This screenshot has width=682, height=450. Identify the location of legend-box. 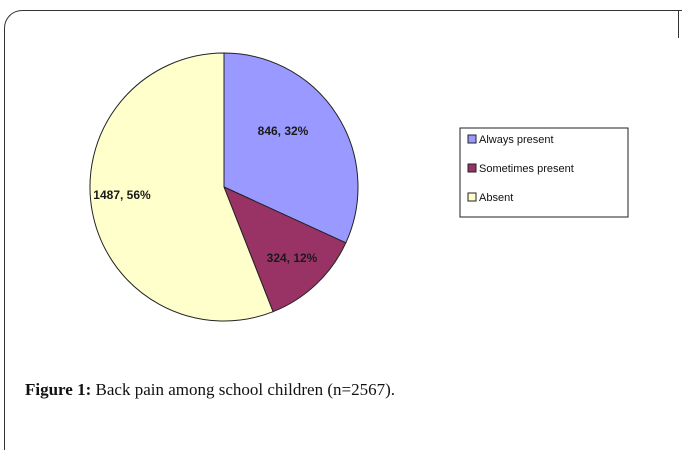
(544, 172).